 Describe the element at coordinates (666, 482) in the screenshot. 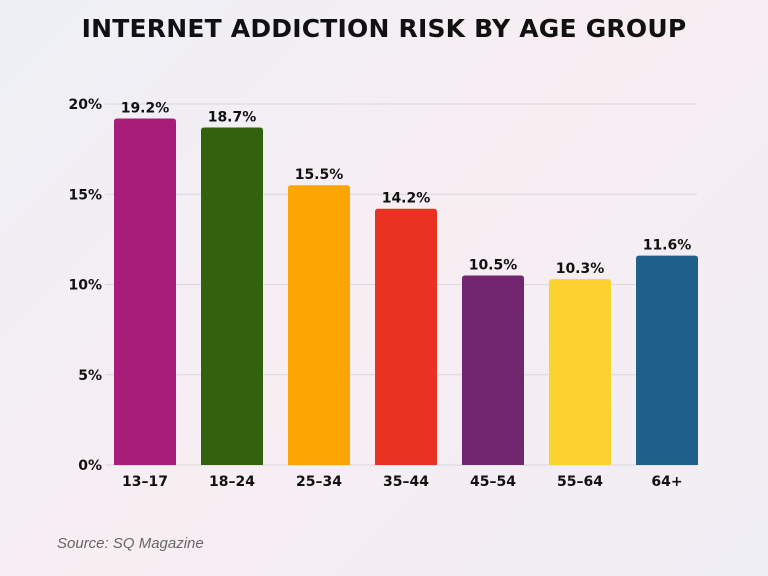

I see `x-tick-label: 64+` at that location.